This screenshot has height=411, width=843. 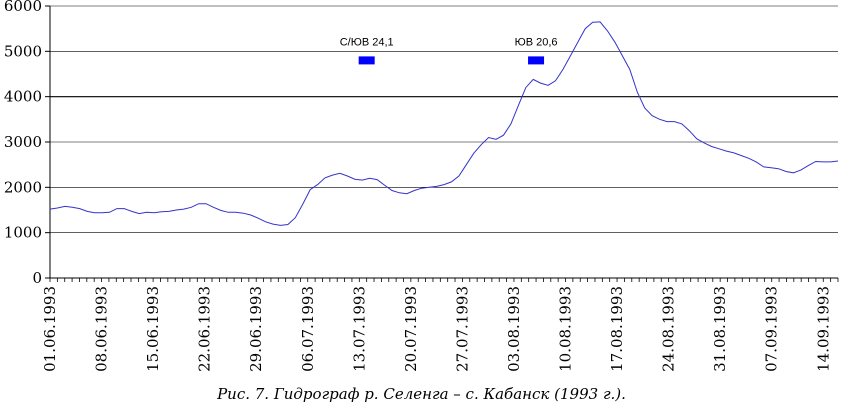 What do you see at coordinates (669, 329) in the screenshot?
I see `x-tick-label: 24.08.1993` at bounding box center [669, 329].